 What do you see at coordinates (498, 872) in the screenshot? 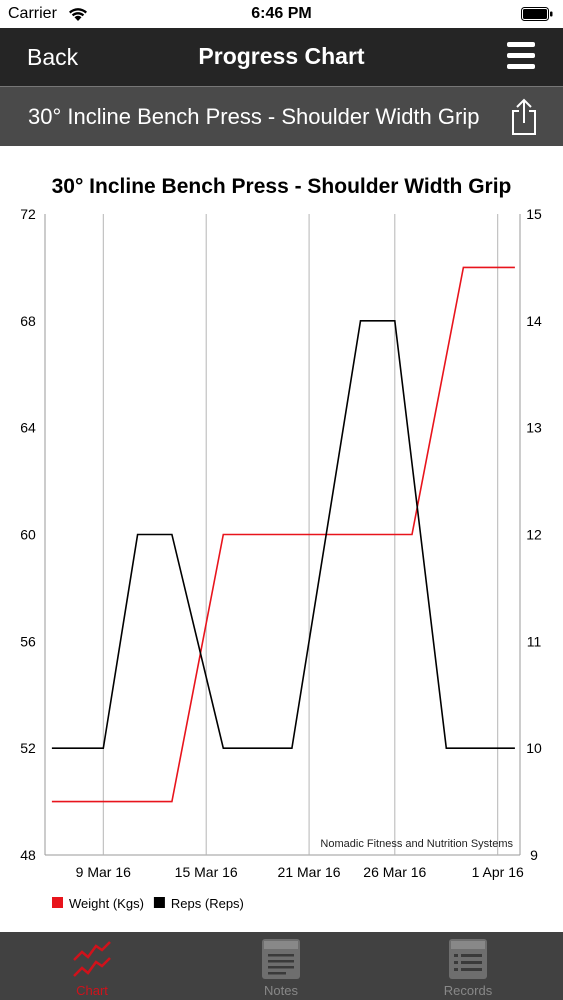
I see `x-tick-label: 1 Apr 16` at bounding box center [498, 872].